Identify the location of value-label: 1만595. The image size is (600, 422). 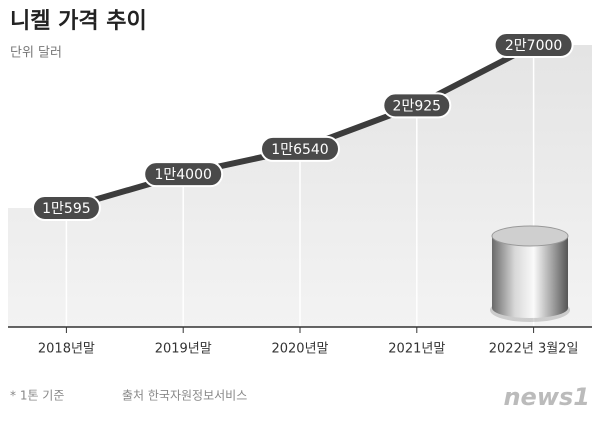
(66, 209).